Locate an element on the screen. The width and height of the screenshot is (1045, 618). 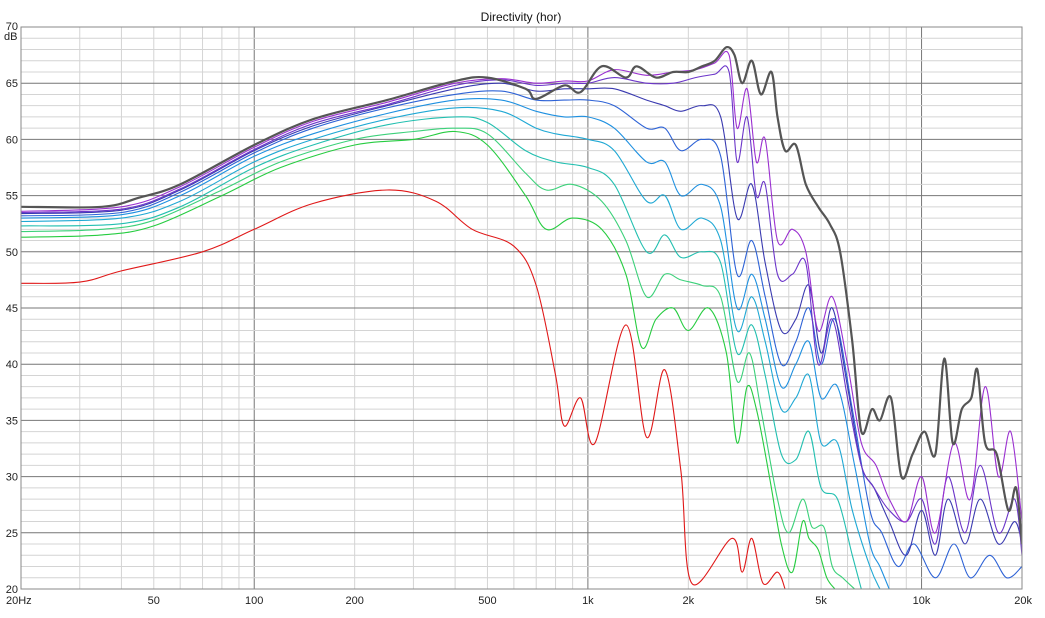
y-tick-label: 35 is located at coordinates (12, 421).